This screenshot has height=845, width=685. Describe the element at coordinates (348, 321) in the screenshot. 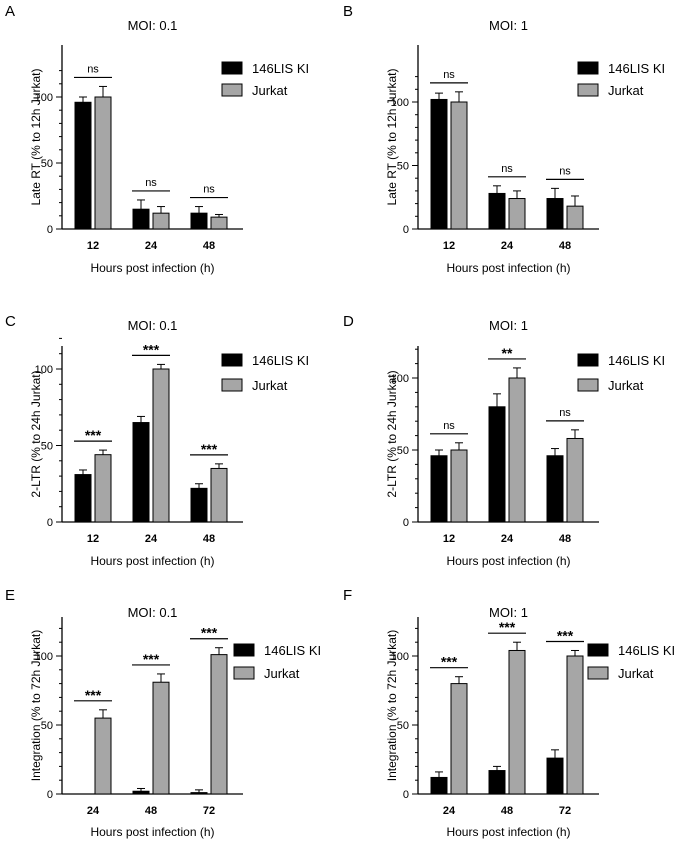

I see `panel-letter: D` at that location.